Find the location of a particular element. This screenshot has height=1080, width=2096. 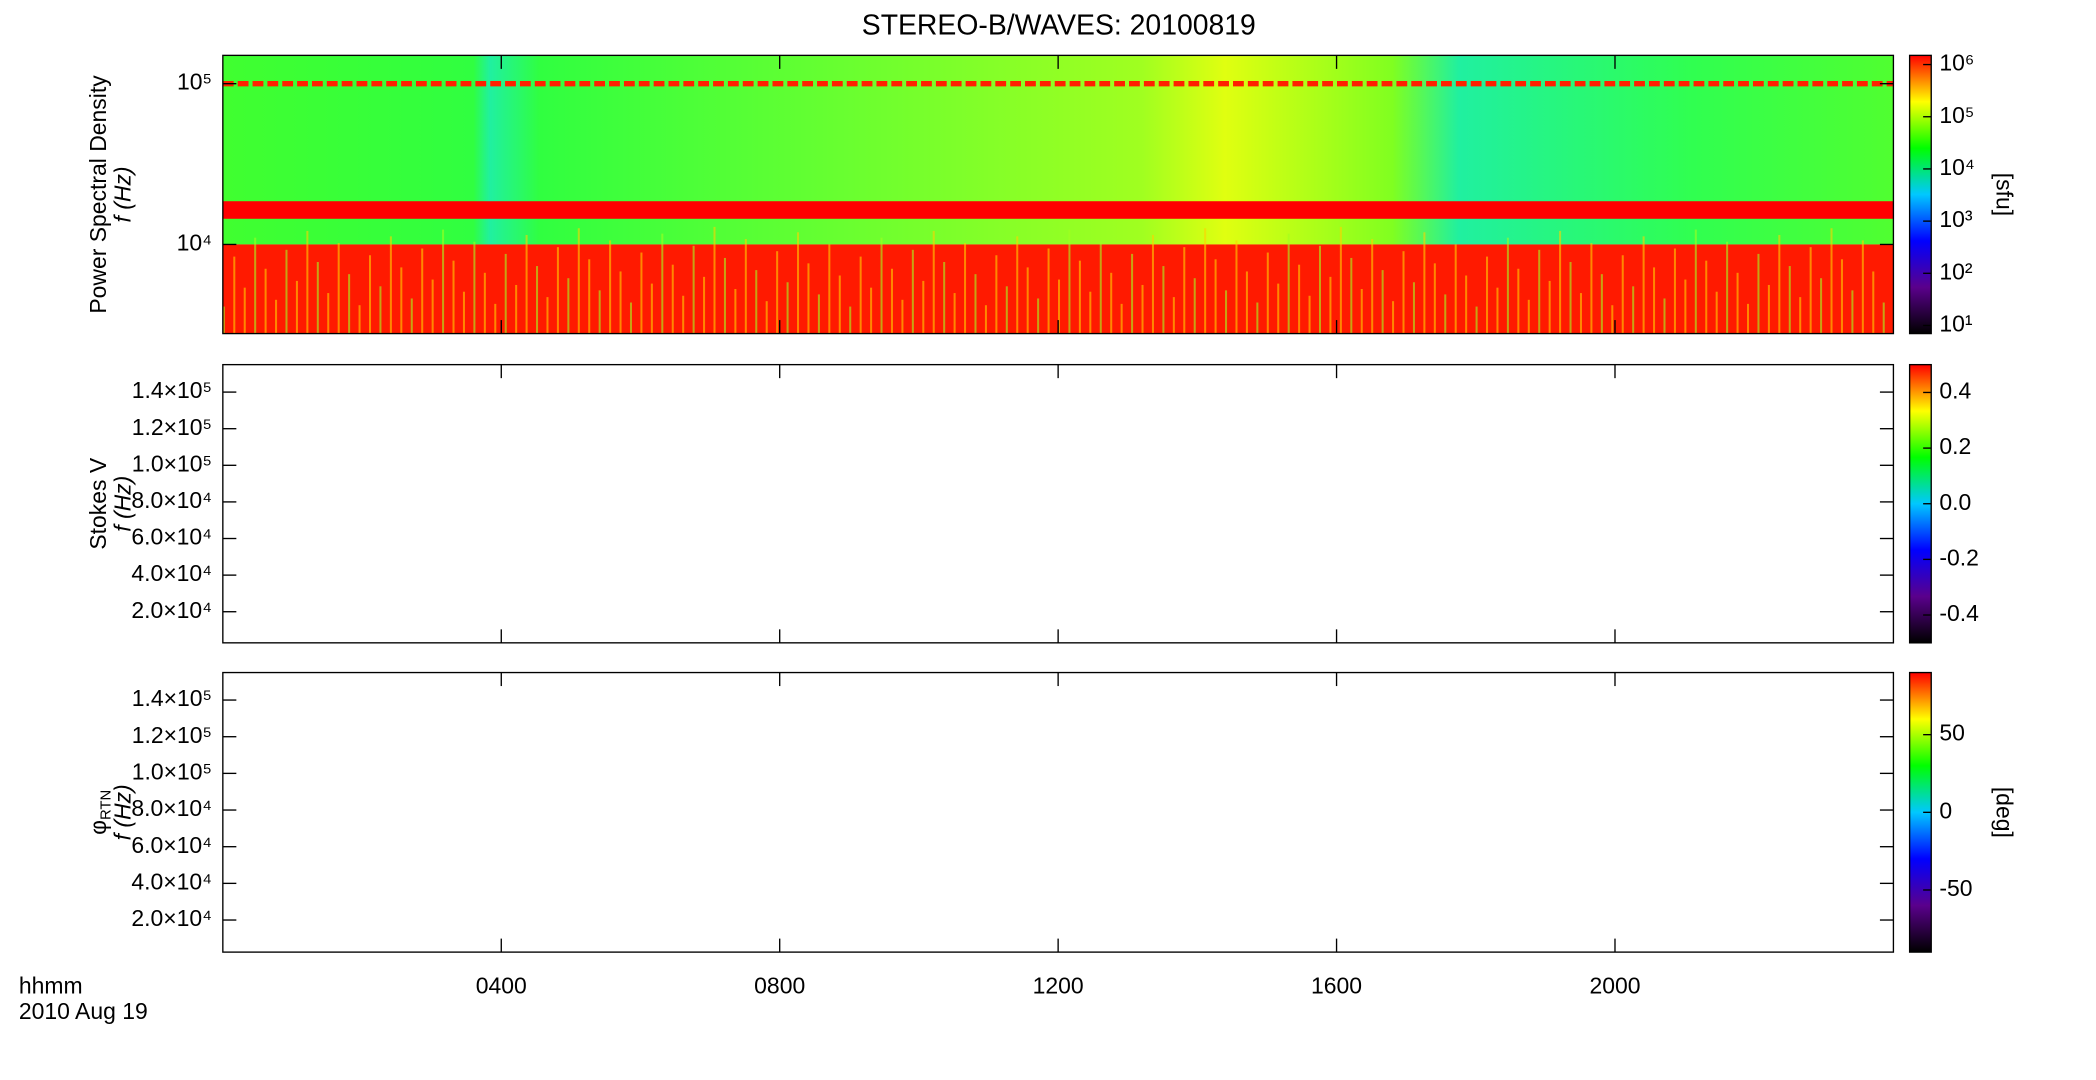

colorbar-tick-label: -0.4 is located at coordinates (1959, 613).